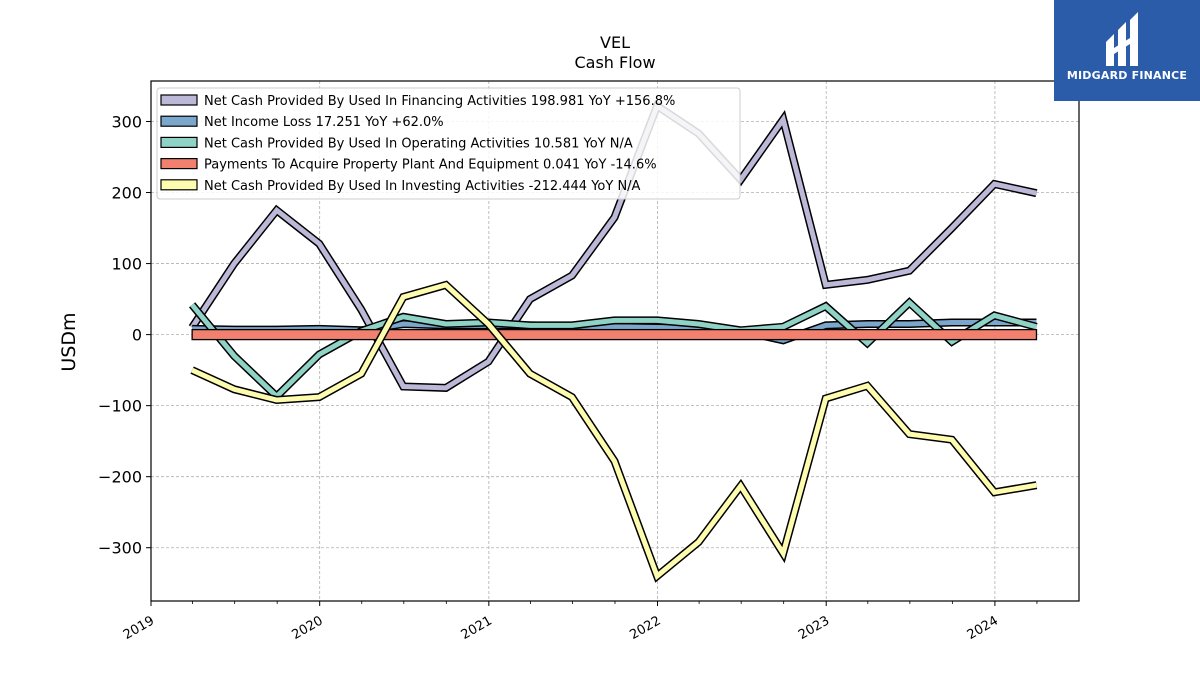 This screenshot has height=675, width=1200. I want to click on y-tick-label: 100, so click(126, 264).